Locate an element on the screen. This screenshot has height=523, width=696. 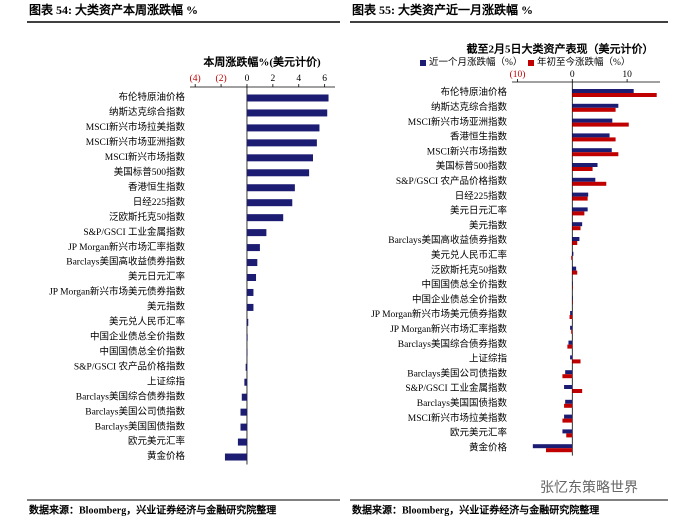
x-tick-label: (2) is located at coordinates (221, 78).